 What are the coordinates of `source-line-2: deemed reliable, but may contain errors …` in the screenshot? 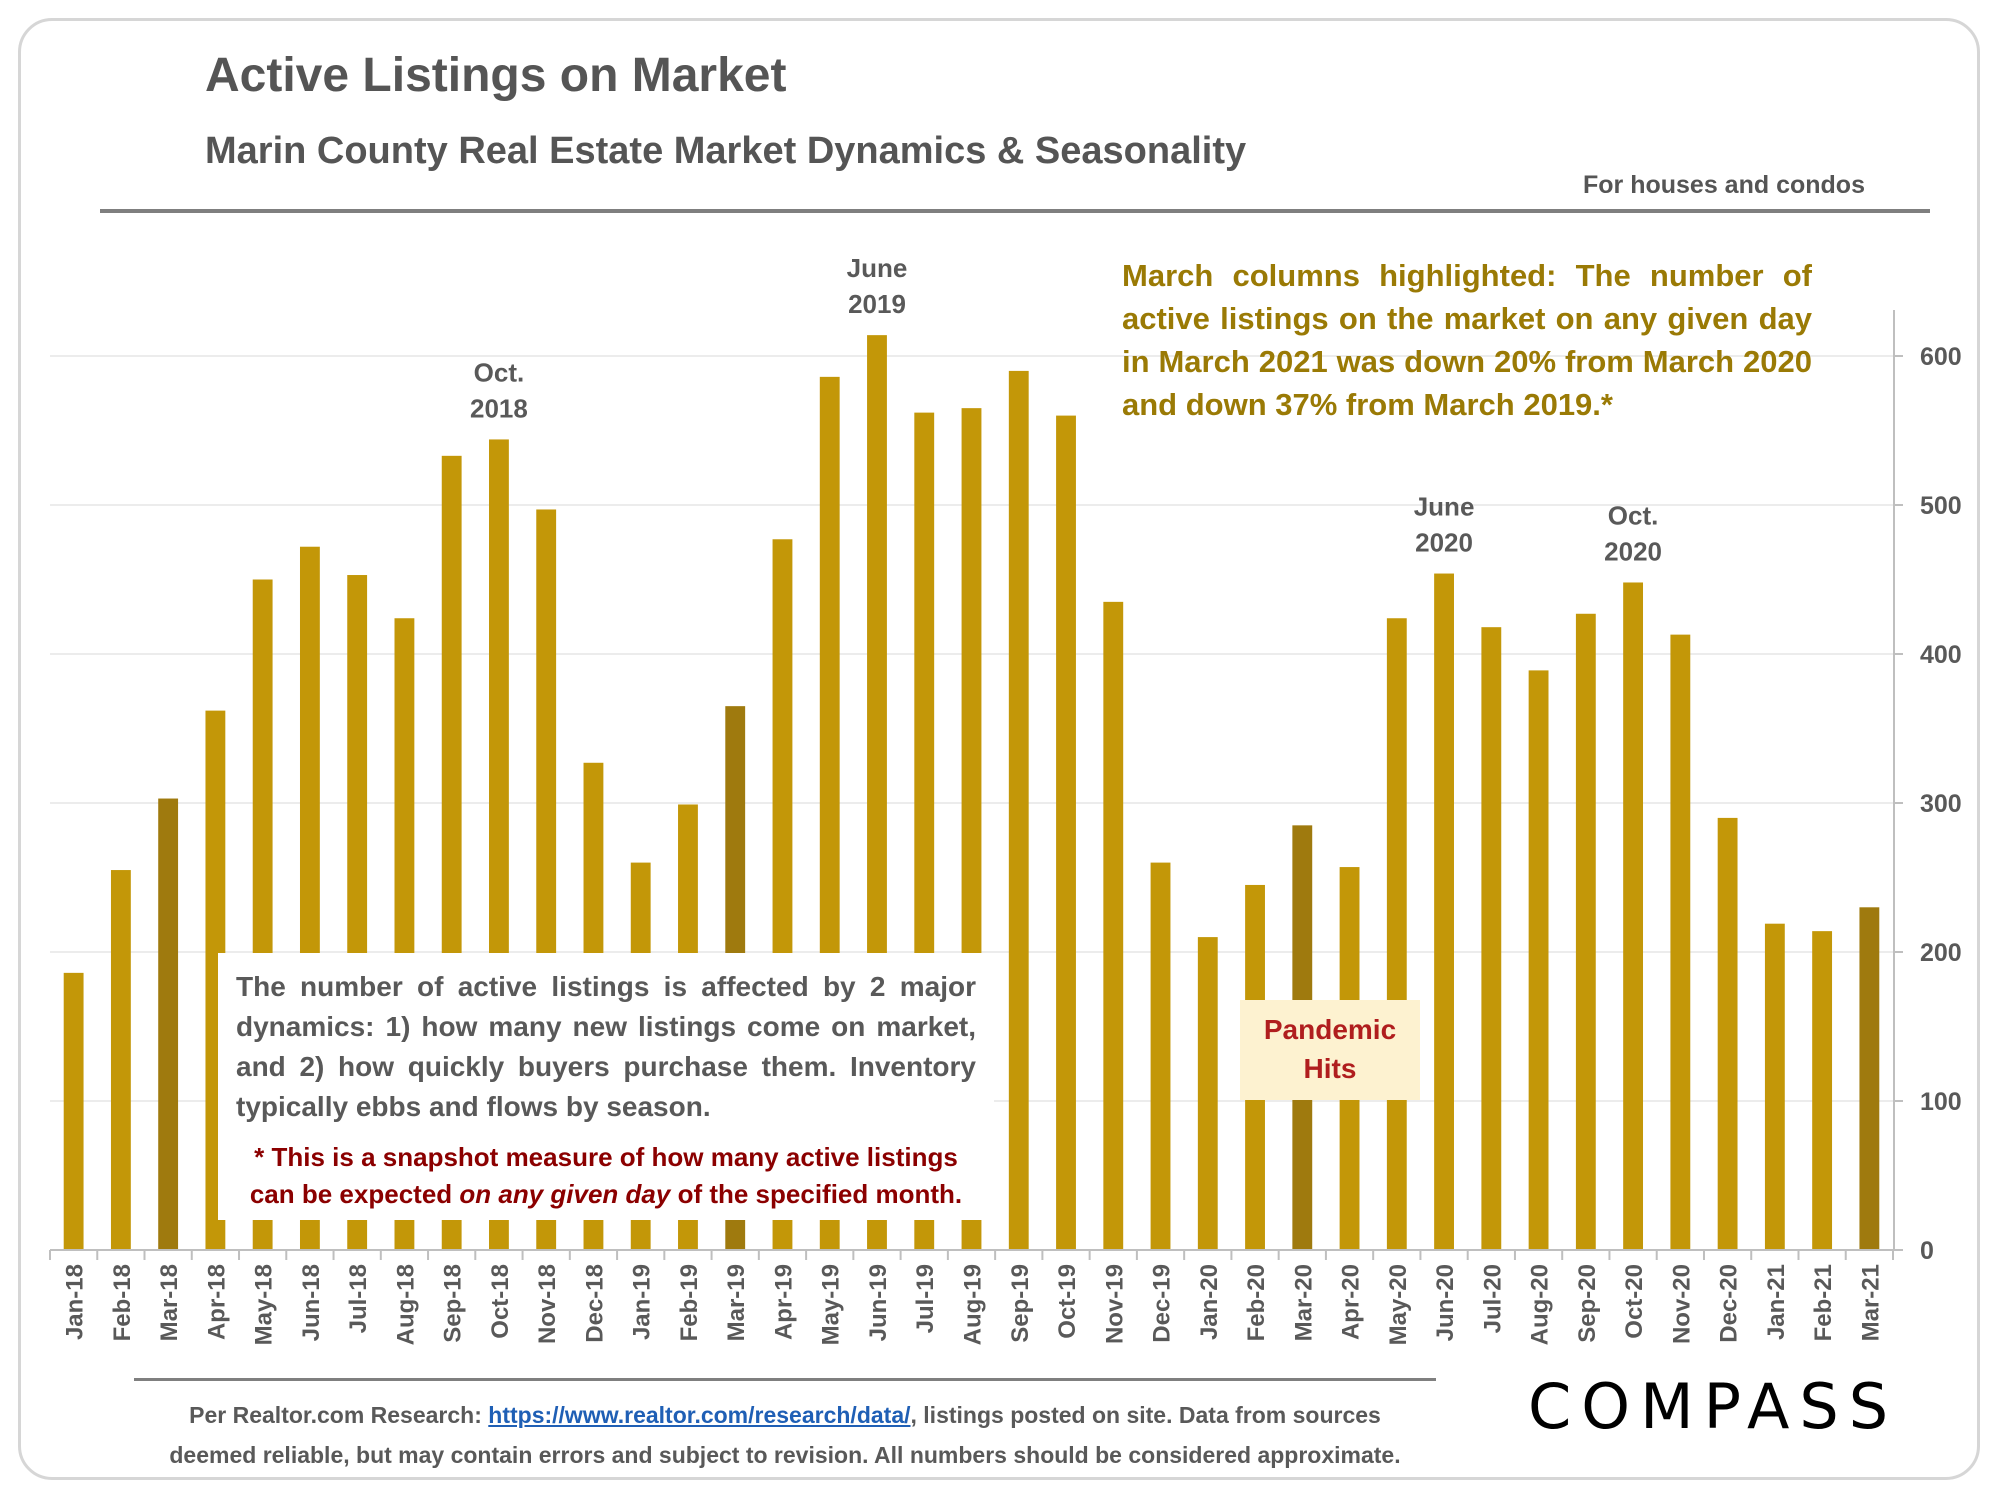 It's located at (785, 1455).